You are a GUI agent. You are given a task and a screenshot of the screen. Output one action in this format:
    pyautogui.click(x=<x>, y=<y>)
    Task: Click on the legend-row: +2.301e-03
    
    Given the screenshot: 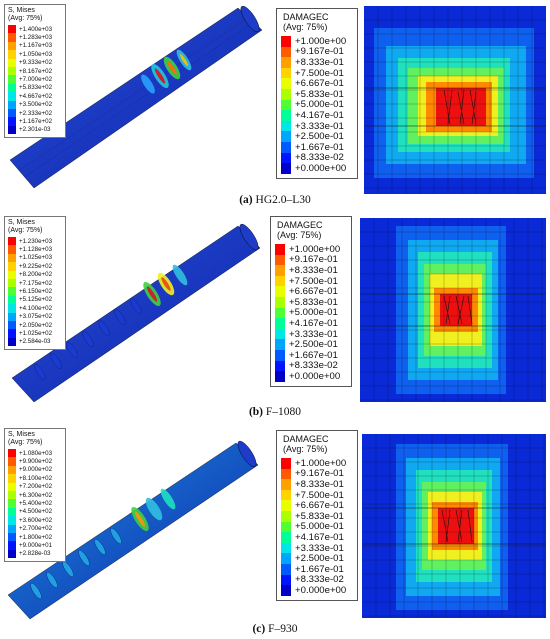 What is the action you would take?
    pyautogui.click(x=35, y=130)
    